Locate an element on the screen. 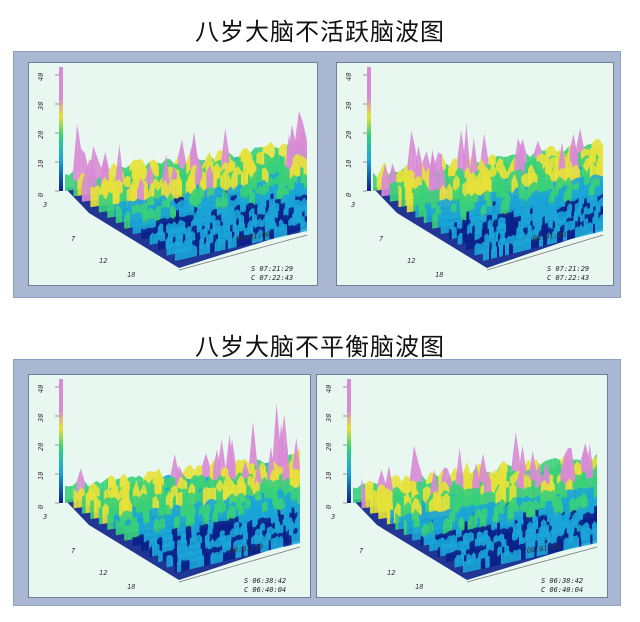  stamp-start: S 07:21:29 is located at coordinates (272, 269).